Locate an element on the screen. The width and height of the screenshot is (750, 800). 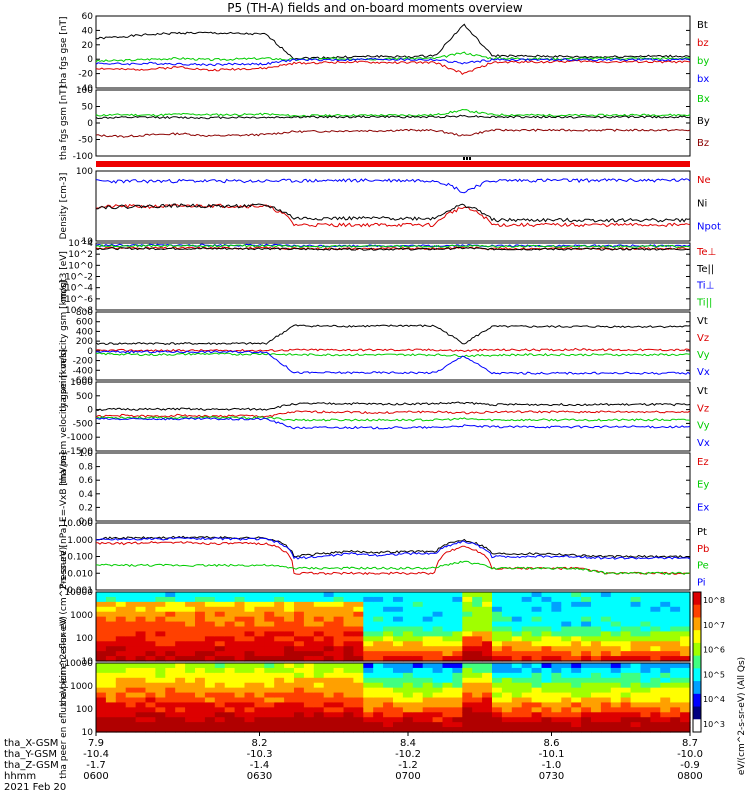
x-tick-label: -1.2 is located at coordinates (408, 765).